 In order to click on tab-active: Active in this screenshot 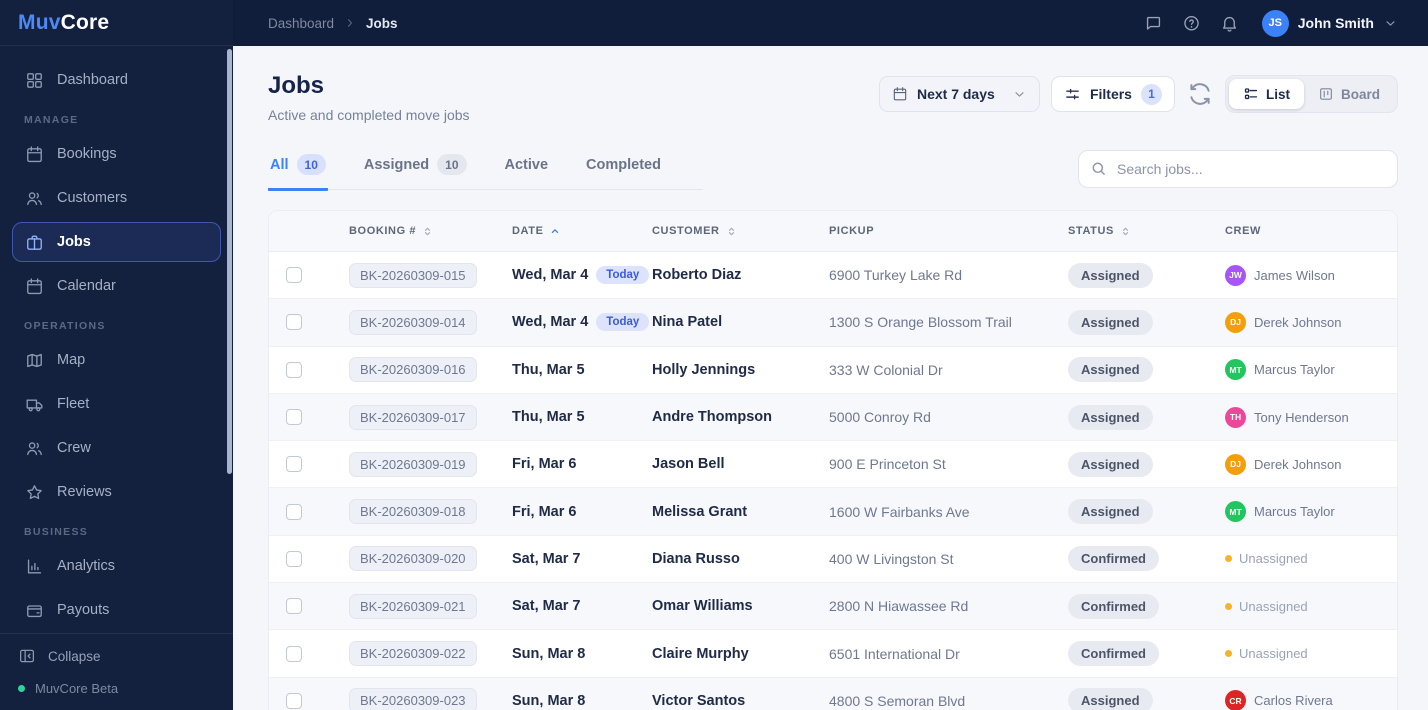, I will do `click(527, 171)`.